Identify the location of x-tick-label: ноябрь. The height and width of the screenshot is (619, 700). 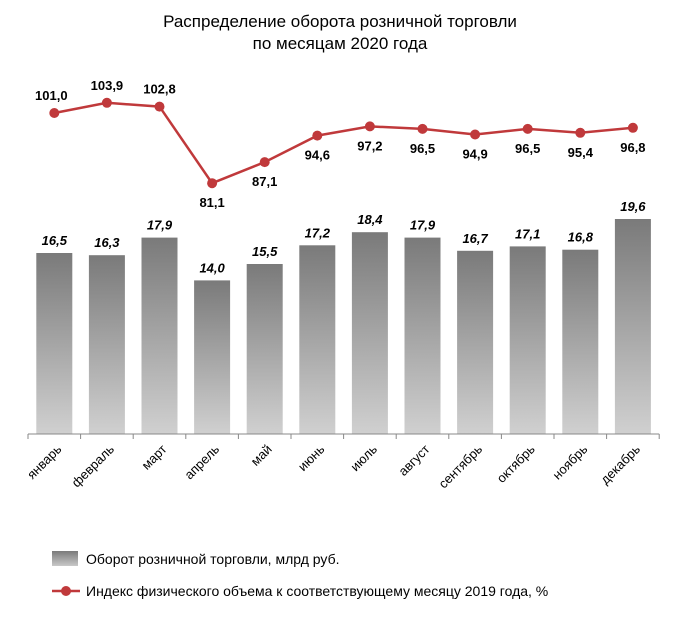
(569, 461).